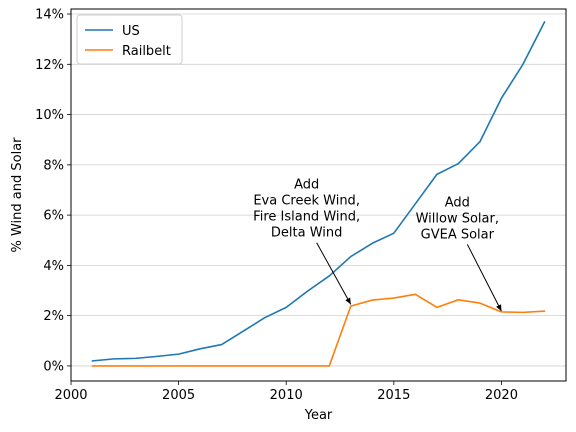 The height and width of the screenshot is (432, 576). I want to click on y-axis-label: % Wind and Solar, so click(17, 195).